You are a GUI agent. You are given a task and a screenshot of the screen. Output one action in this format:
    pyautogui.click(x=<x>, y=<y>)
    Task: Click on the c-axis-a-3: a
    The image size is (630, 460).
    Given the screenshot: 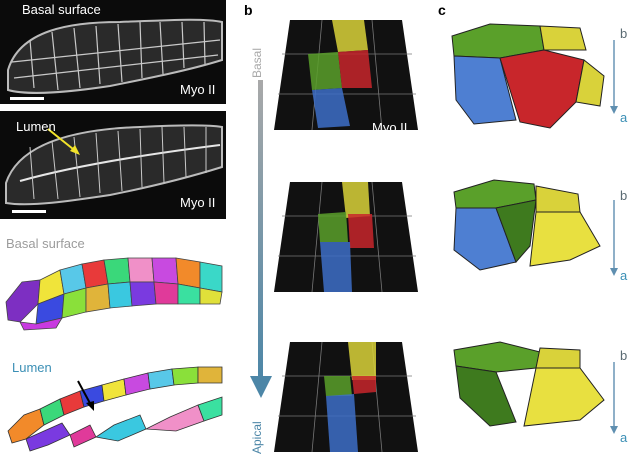 What is the action you would take?
    pyautogui.click(x=624, y=437)
    